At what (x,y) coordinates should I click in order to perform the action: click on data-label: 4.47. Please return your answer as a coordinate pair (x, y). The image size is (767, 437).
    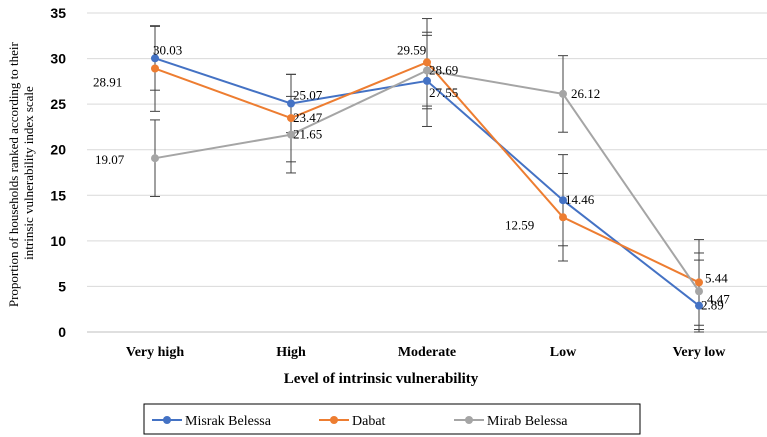
    Looking at the image, I should click on (718, 298).